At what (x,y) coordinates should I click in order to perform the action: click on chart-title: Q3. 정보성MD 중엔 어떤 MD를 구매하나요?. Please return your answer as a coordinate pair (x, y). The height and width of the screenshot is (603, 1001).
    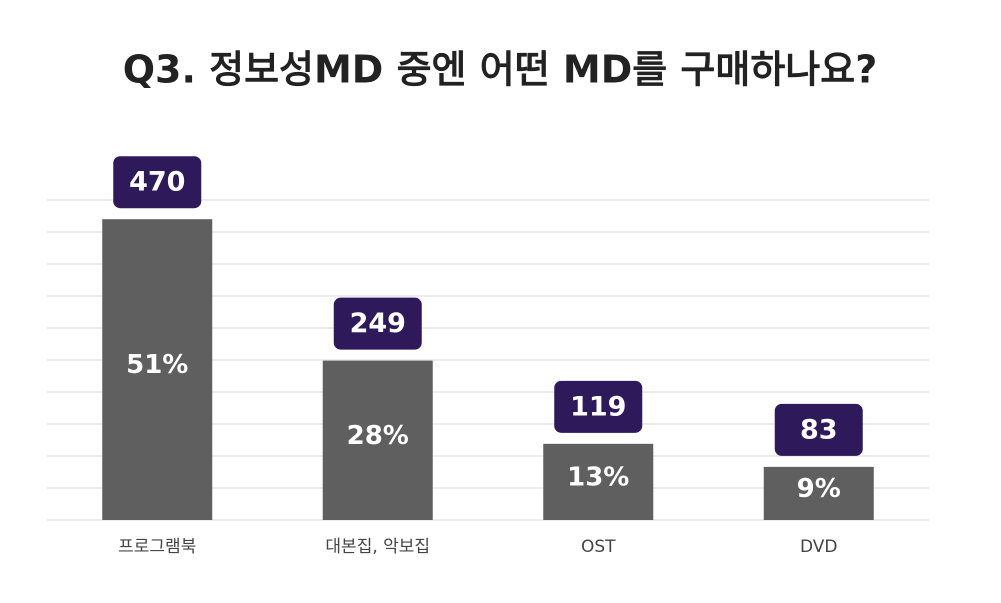
    Looking at the image, I should click on (500, 70).